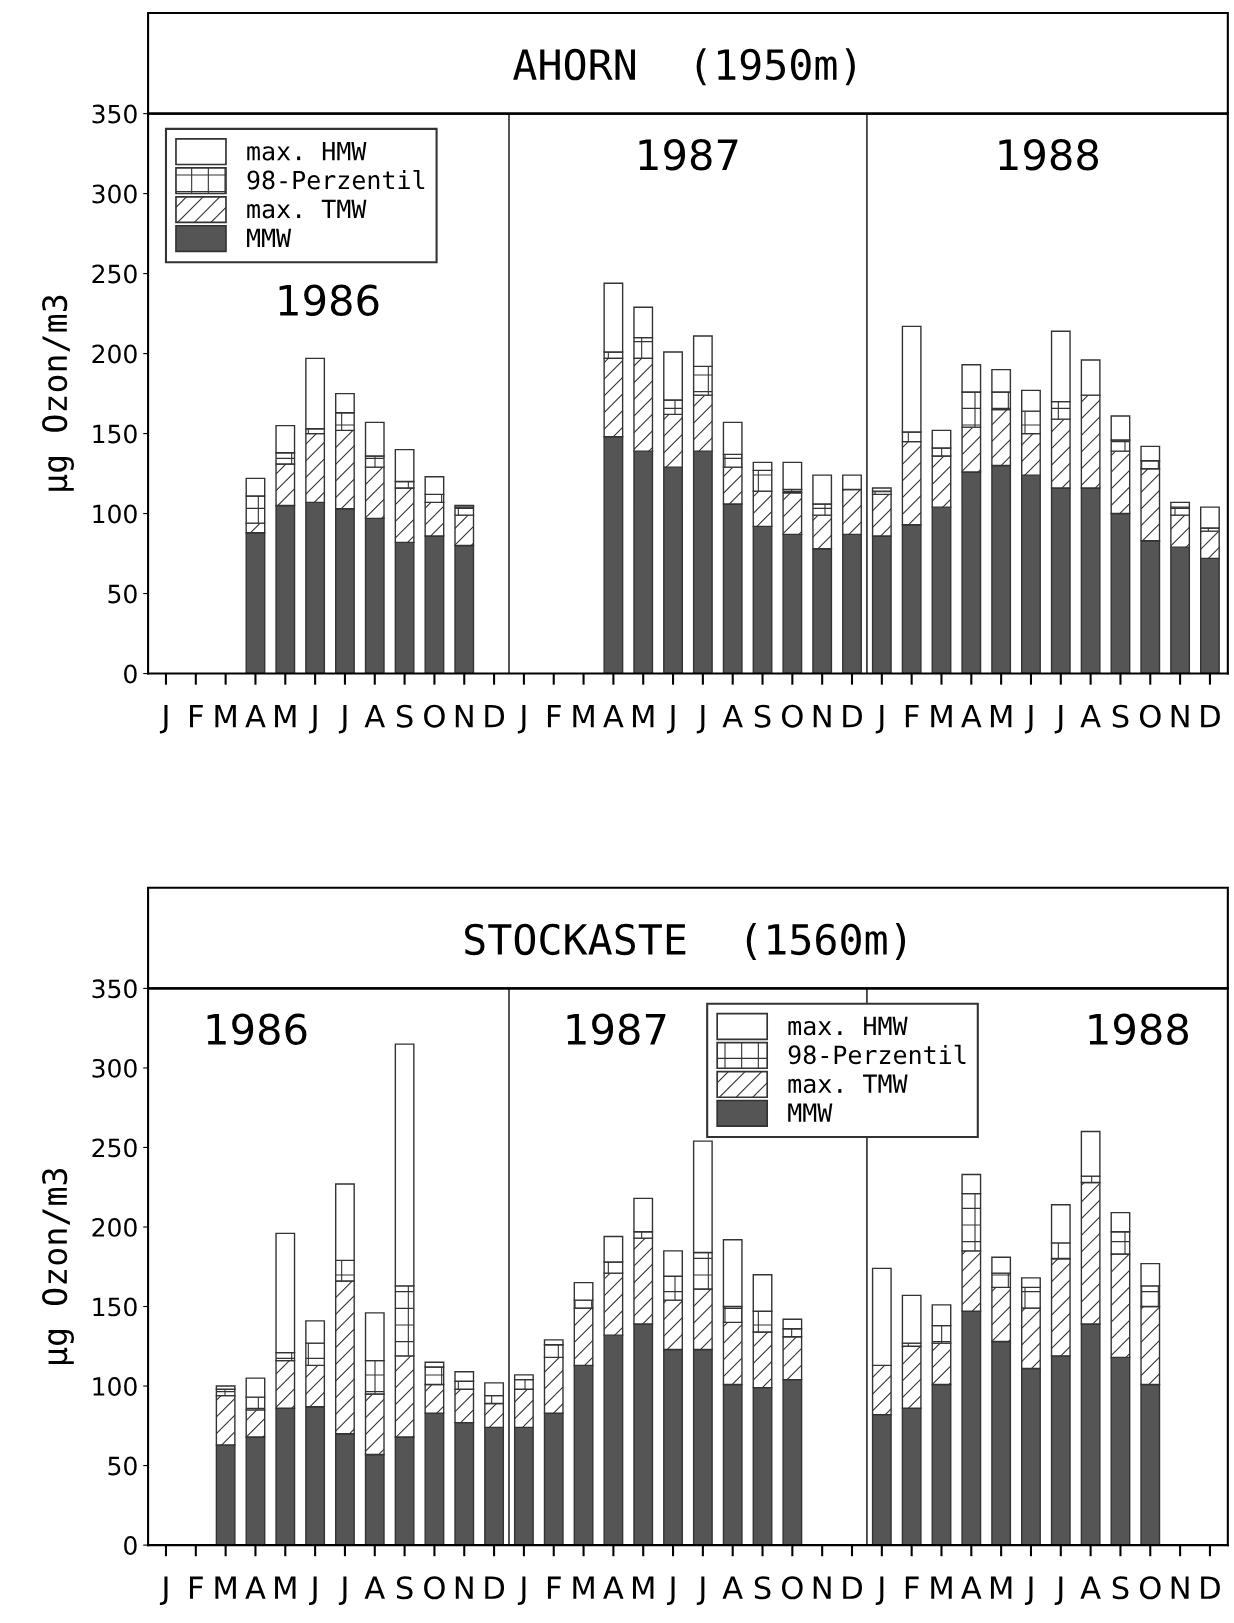 This screenshot has width=1234, height=1623. Describe the element at coordinates (58, 1266) in the screenshot. I see `y-axis-title: µg Ozon/m3` at that location.